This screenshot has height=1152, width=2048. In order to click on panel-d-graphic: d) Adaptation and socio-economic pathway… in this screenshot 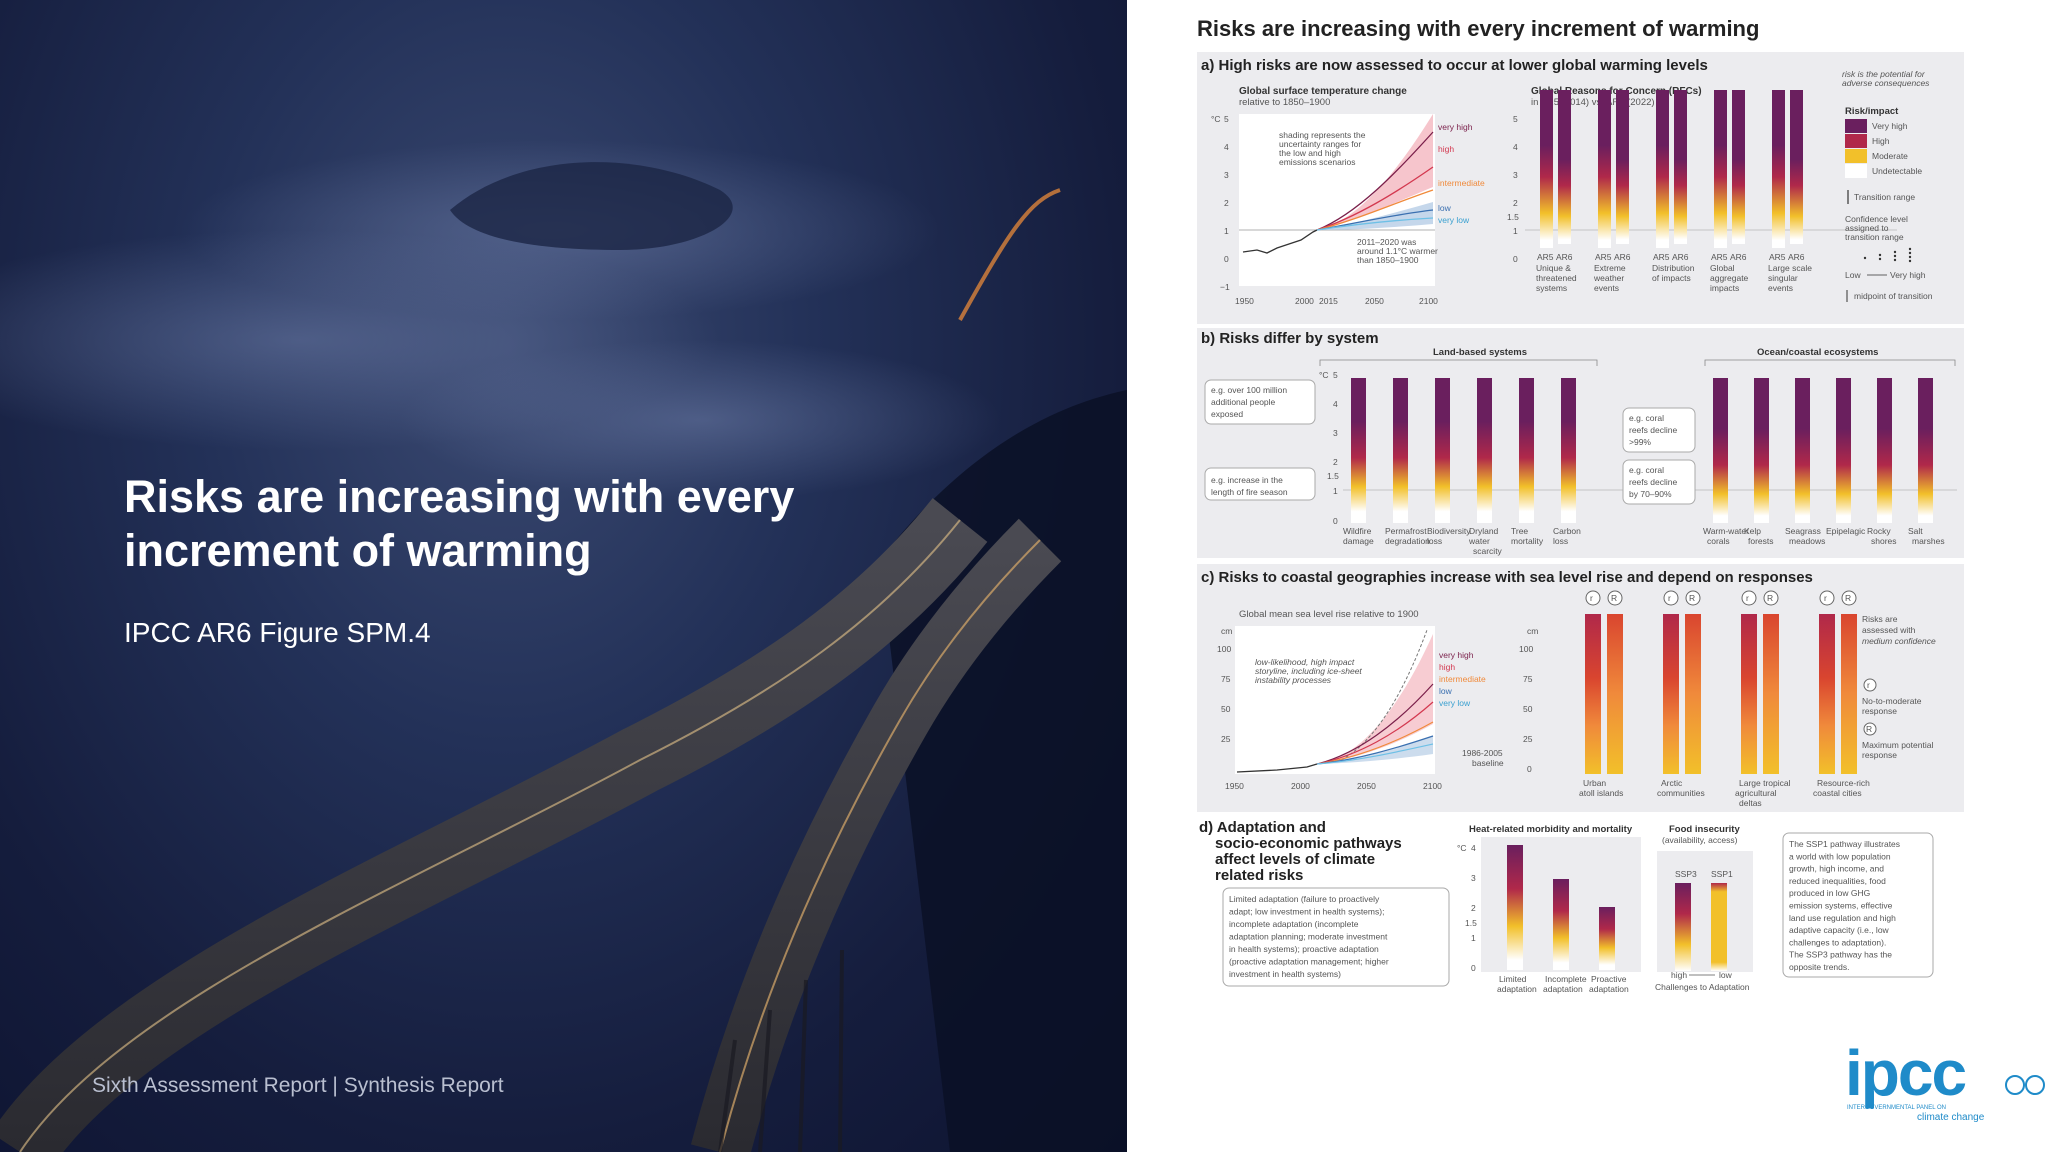, I will do `click(1566, 906)`.